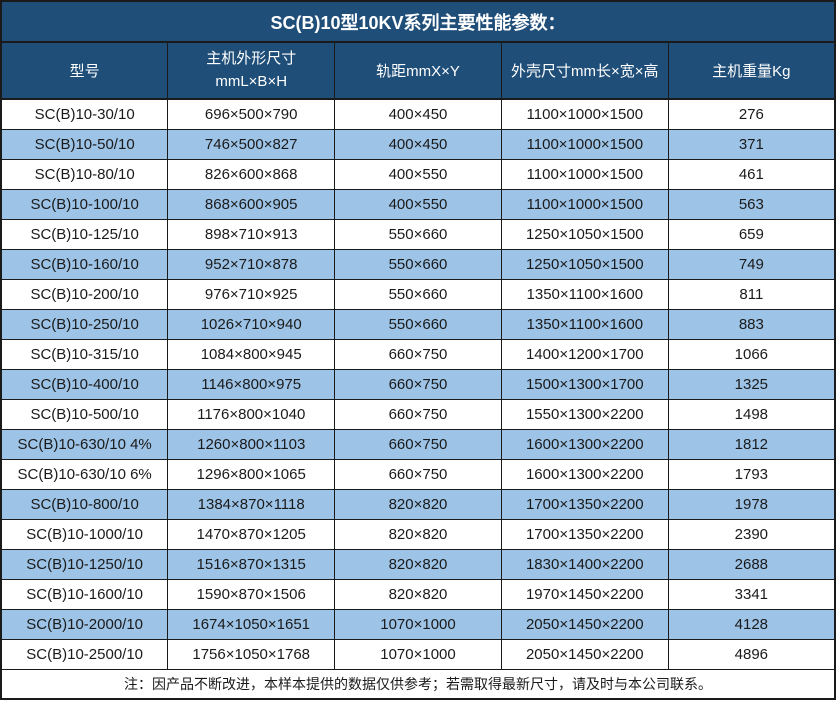 This screenshot has width=836, height=705. I want to click on table-cell: 1176×800×1040, so click(251, 414).